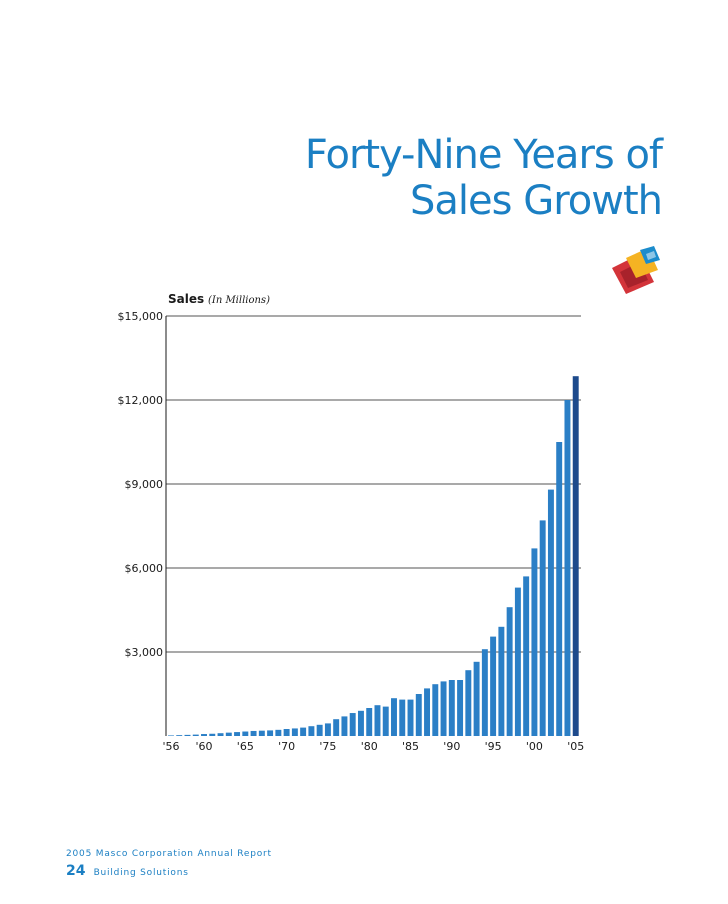  I want to click on masco-logo-icon, so click(636, 270).